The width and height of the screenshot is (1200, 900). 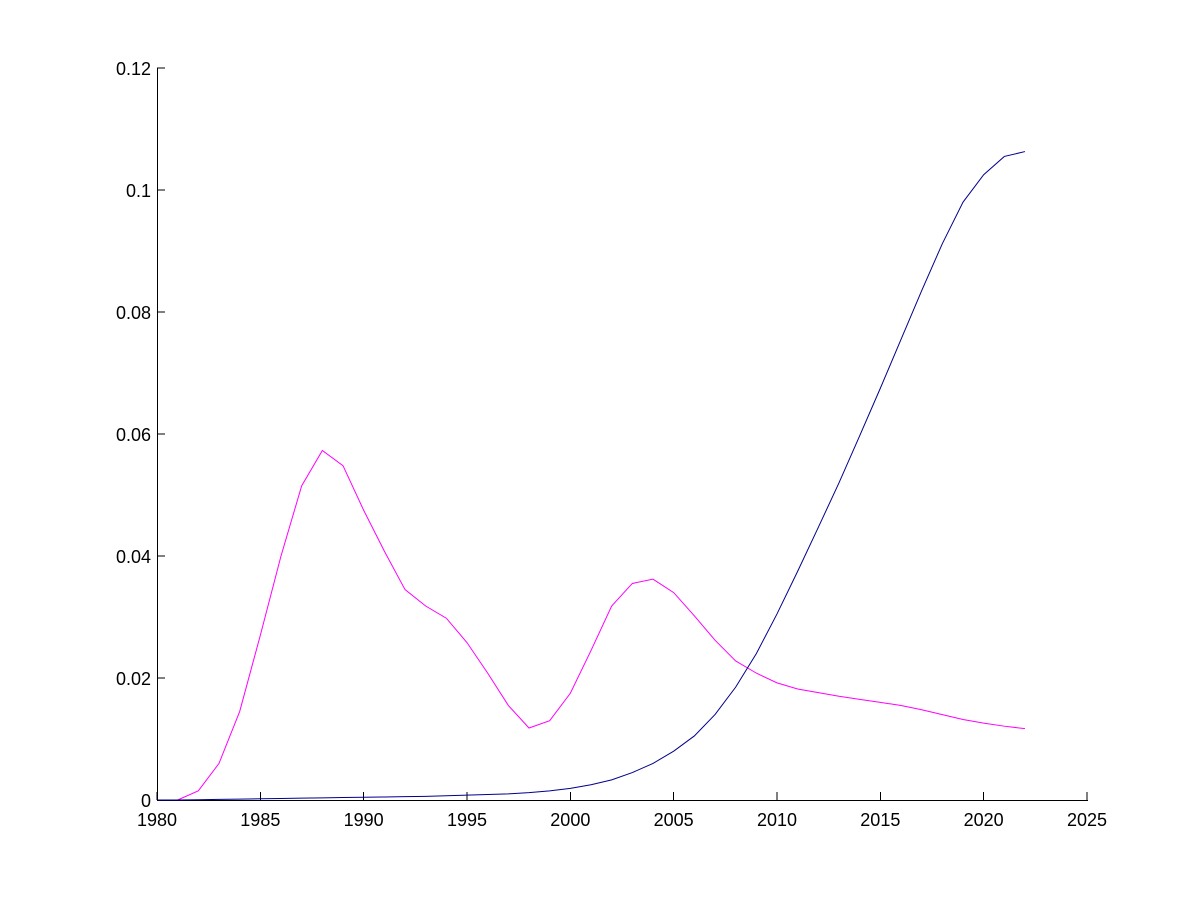 What do you see at coordinates (146, 801) in the screenshot?
I see `y-tick-label: 0` at bounding box center [146, 801].